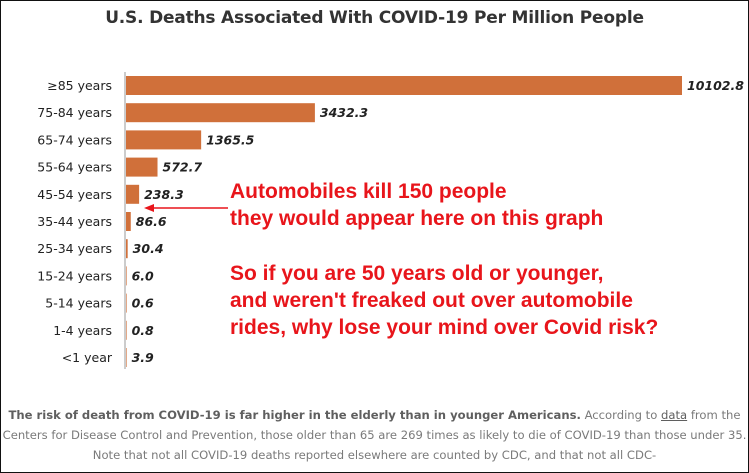  I want to click on annotation-question-line-2: and weren't freaked out over automobile, so click(431, 300).